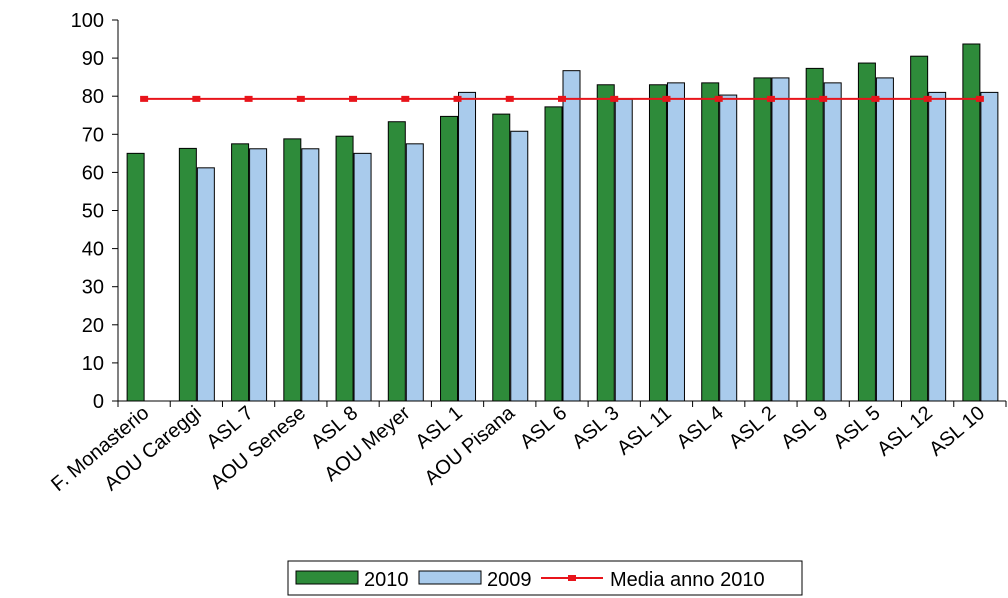 The image size is (1008, 598). What do you see at coordinates (93, 59) in the screenshot?
I see `y-tick-label: 90` at bounding box center [93, 59].